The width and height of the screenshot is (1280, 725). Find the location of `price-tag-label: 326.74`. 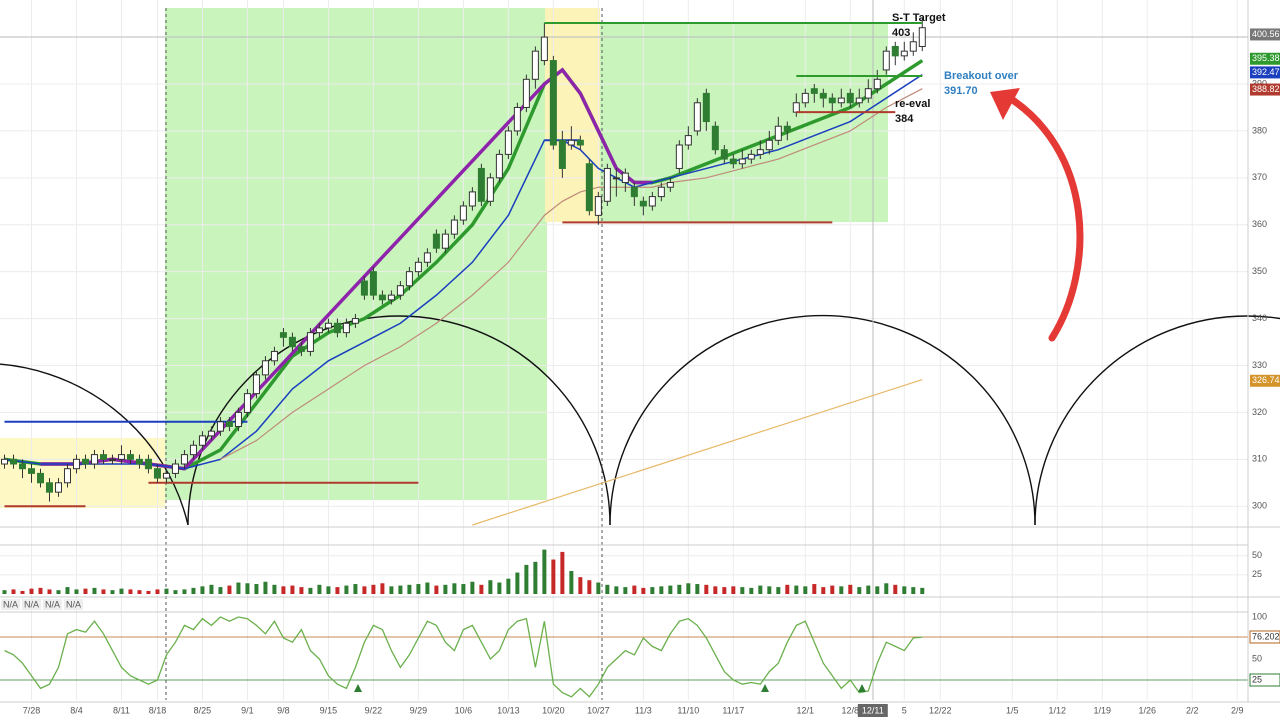

price-tag-label: 326.74 is located at coordinates (1266, 380).